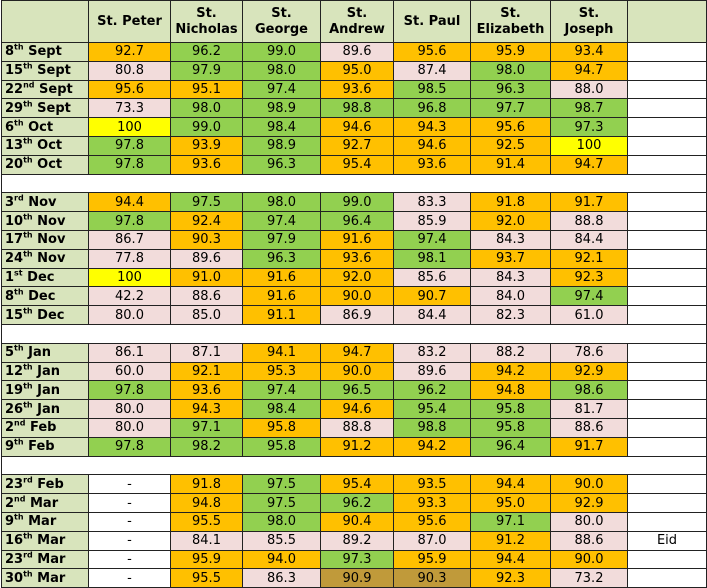 The height and width of the screenshot is (588, 707). I want to click on date-cell: 1st Dec, so click(45, 277).